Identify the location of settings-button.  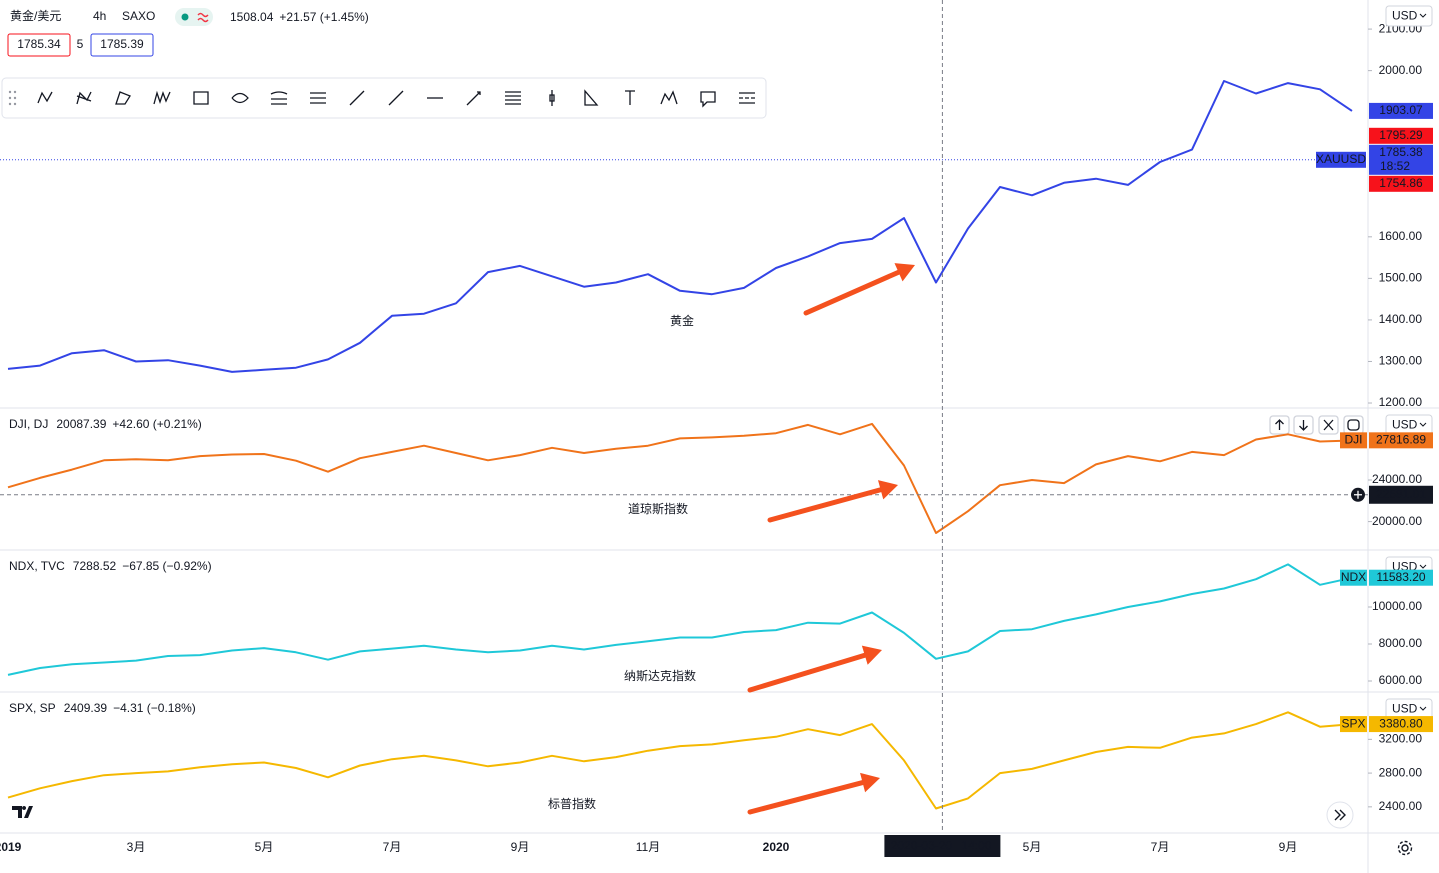
(1405, 848).